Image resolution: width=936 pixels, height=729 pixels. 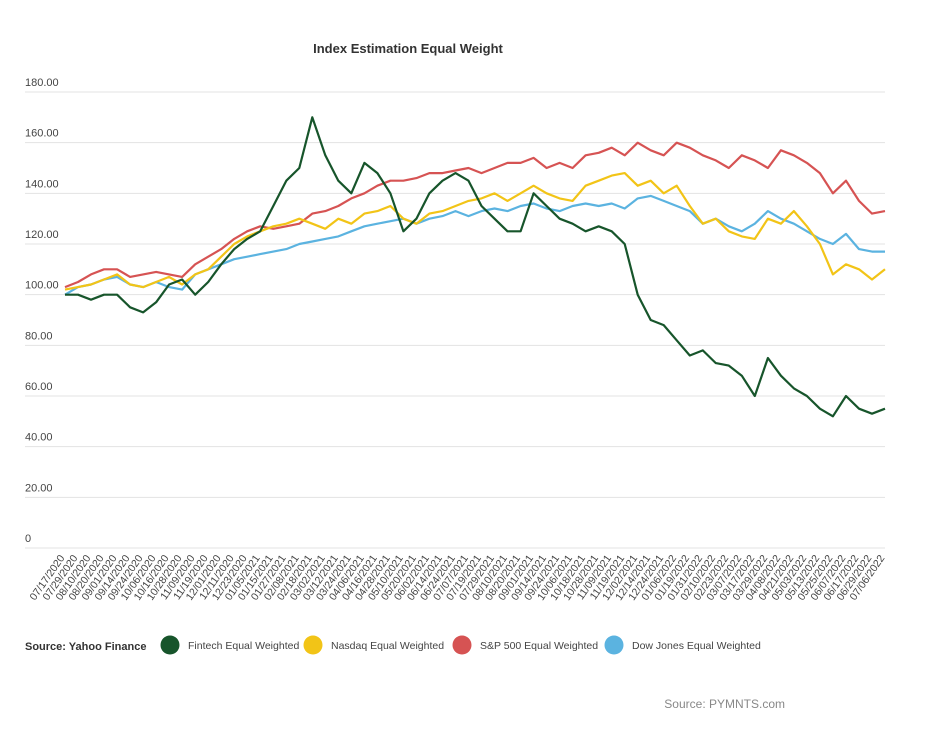 I want to click on credit-note: Source: PYMNTS.com, so click(x=724, y=704).